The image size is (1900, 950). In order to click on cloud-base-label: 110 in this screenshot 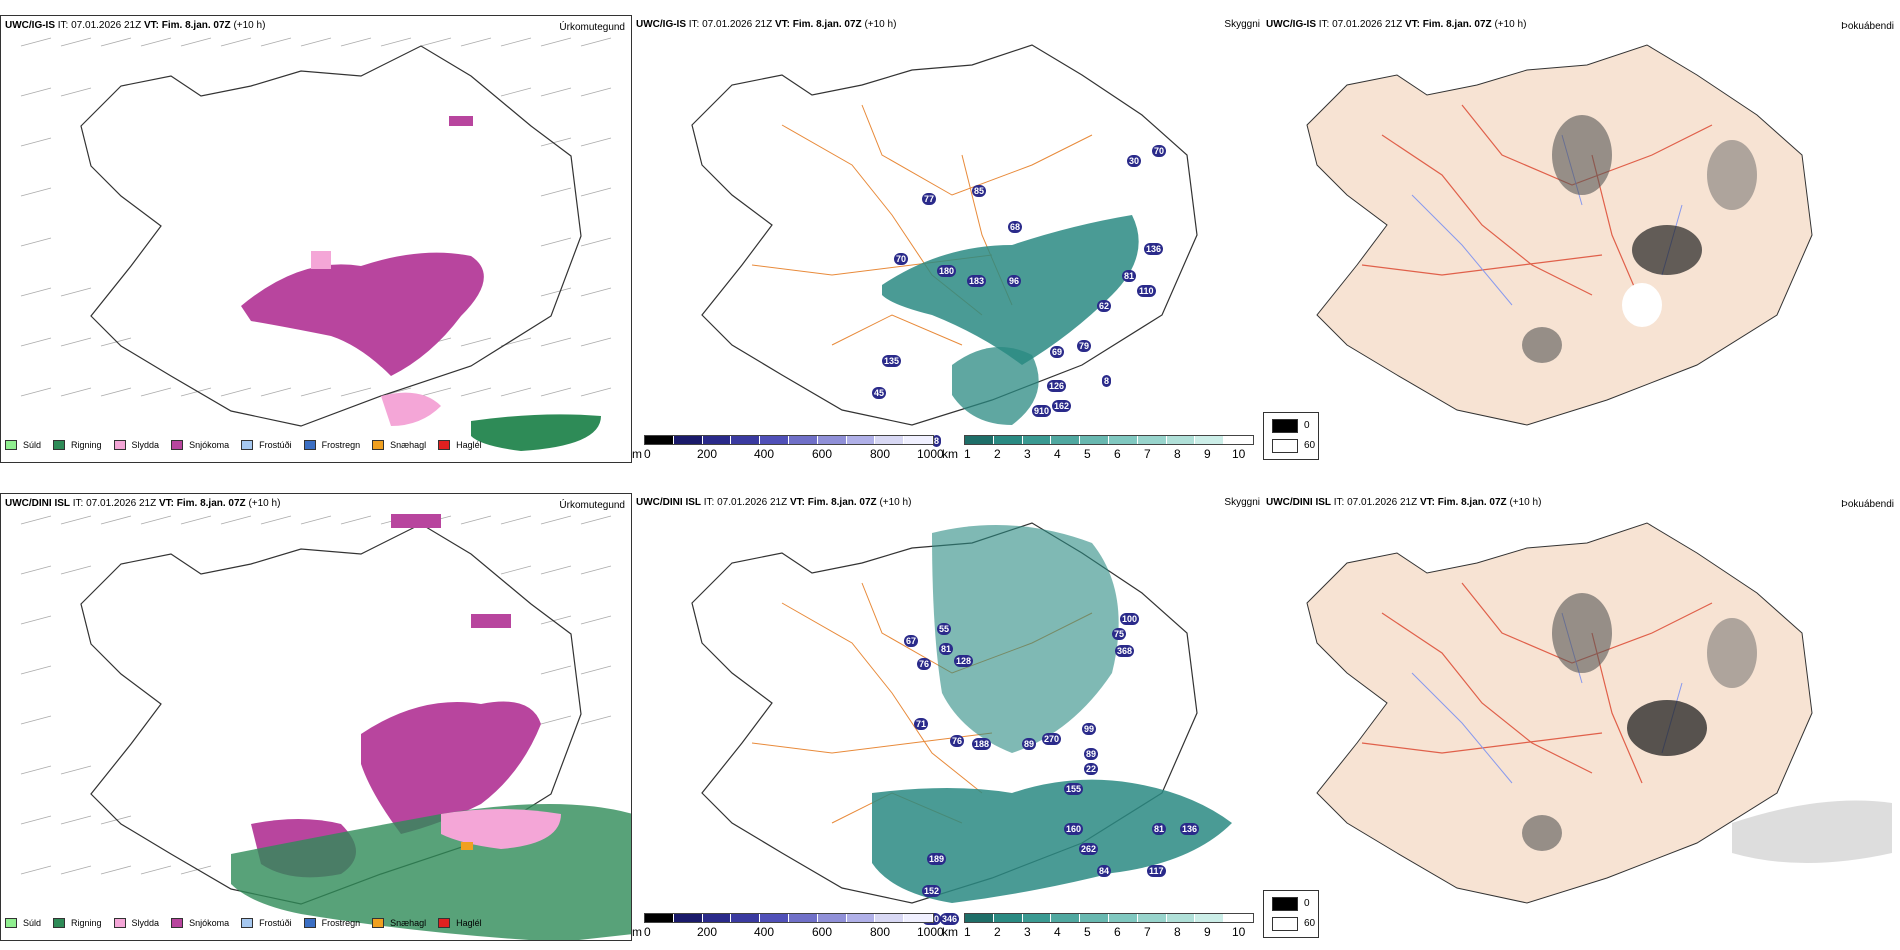, I will do `click(1146, 291)`.